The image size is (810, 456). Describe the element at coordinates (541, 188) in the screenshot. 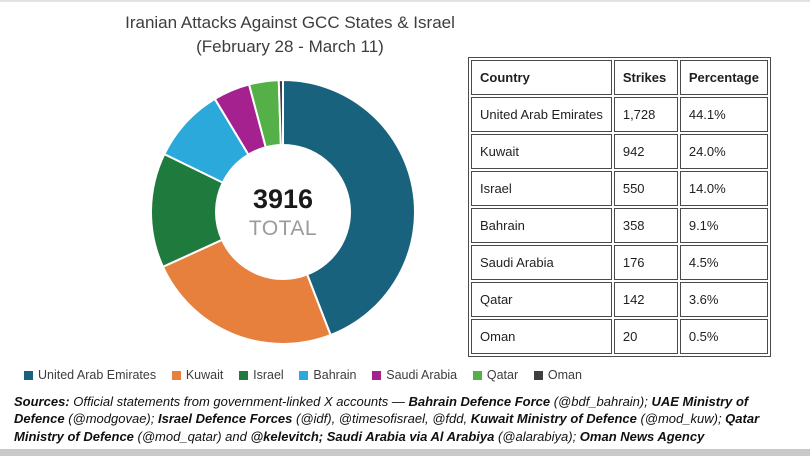

I see `cell-country: Israel` at that location.